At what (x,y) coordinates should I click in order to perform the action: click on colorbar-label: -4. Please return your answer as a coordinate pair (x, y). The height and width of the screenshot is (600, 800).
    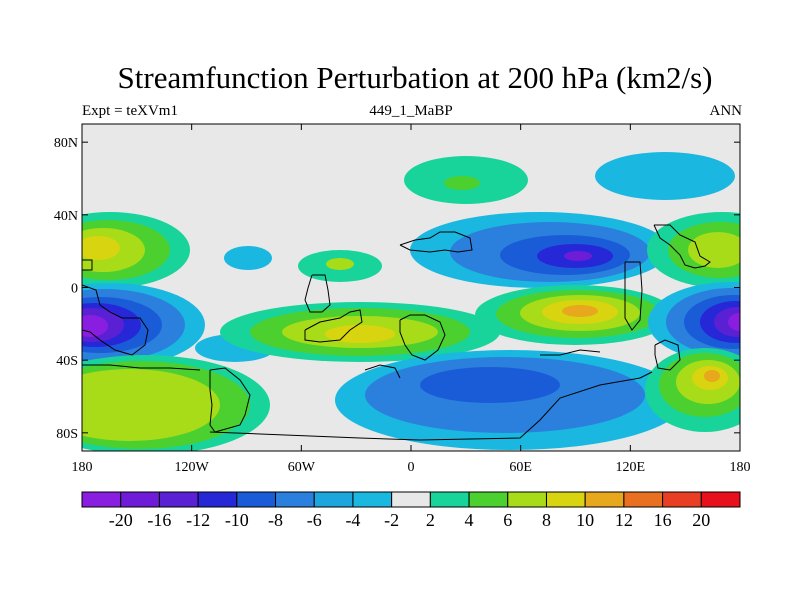
    Looking at the image, I should click on (352, 520).